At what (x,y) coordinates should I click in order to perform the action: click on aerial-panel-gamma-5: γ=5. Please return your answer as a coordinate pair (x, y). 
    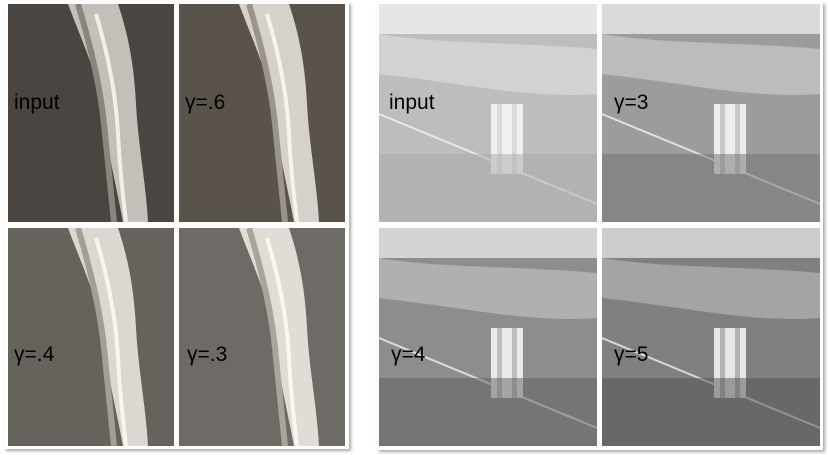
    Looking at the image, I should click on (711, 337).